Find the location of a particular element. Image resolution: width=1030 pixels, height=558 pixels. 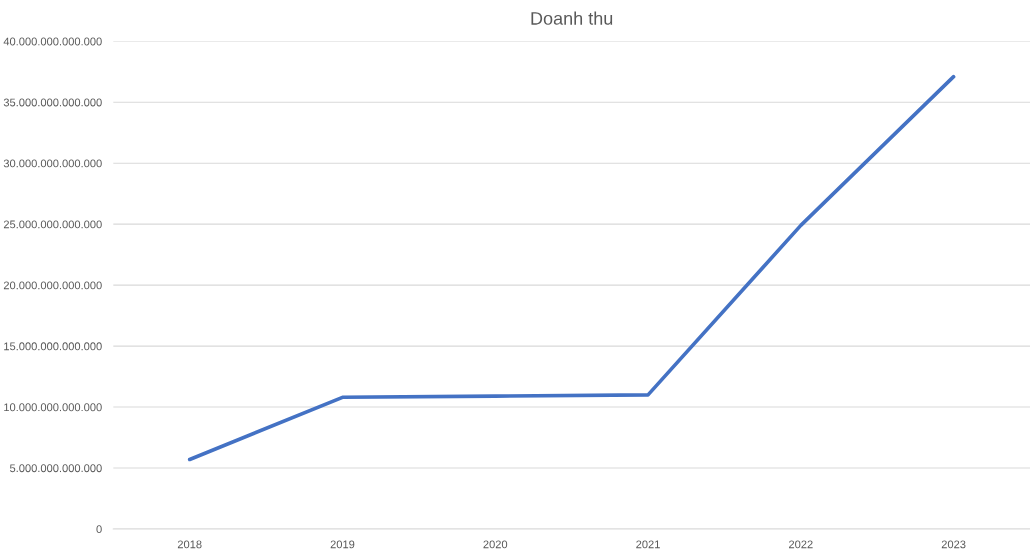

x-tick-label: 2021 is located at coordinates (648, 544).